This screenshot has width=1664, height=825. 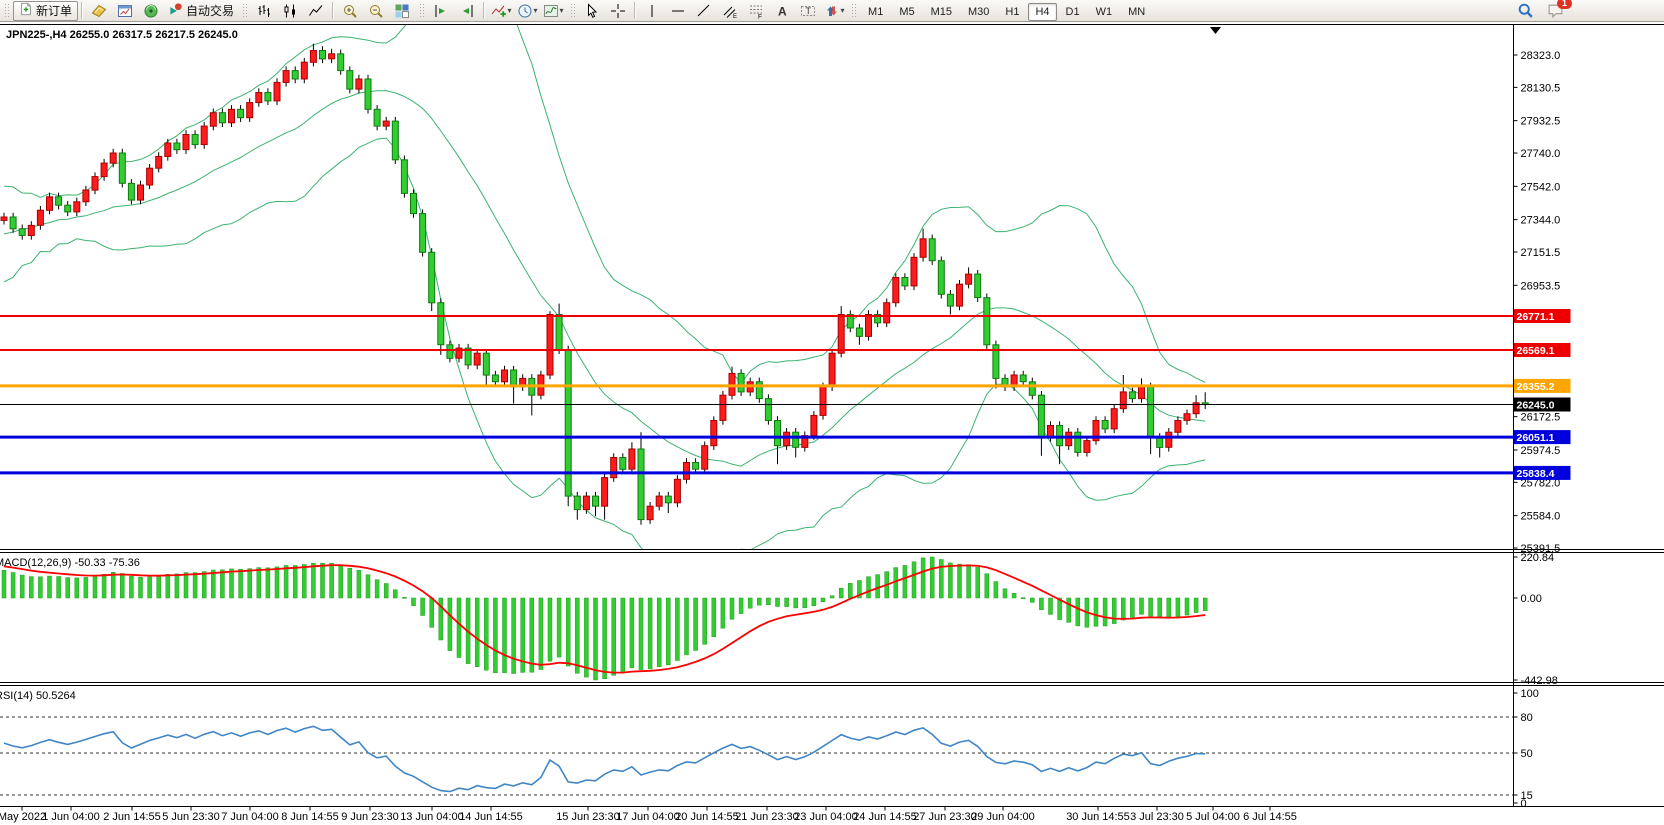 What do you see at coordinates (1525, 11) in the screenshot?
I see `search-icon` at bounding box center [1525, 11].